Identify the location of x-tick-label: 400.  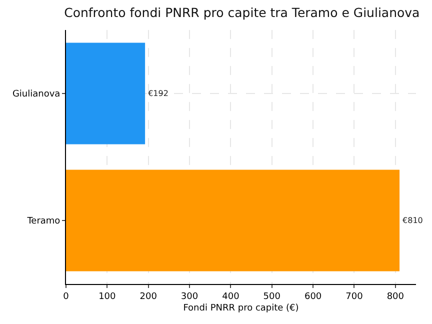
(231, 297).